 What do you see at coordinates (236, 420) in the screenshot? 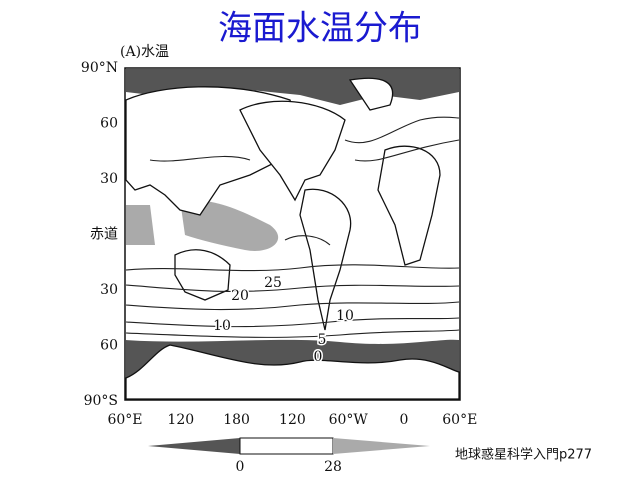
I see `lon-label: 180` at bounding box center [236, 420].